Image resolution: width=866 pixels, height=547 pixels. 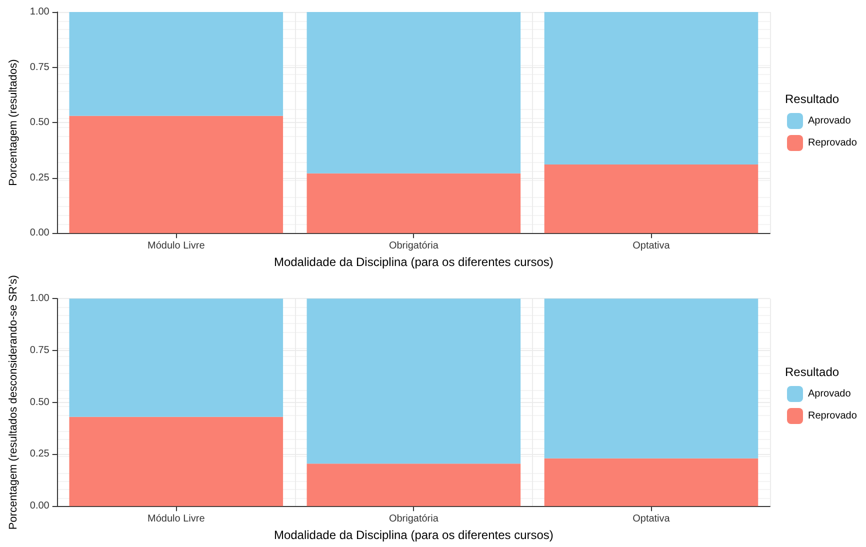 I want to click on y-axis-title: Porcentagem (resultados), so click(x=14, y=122).